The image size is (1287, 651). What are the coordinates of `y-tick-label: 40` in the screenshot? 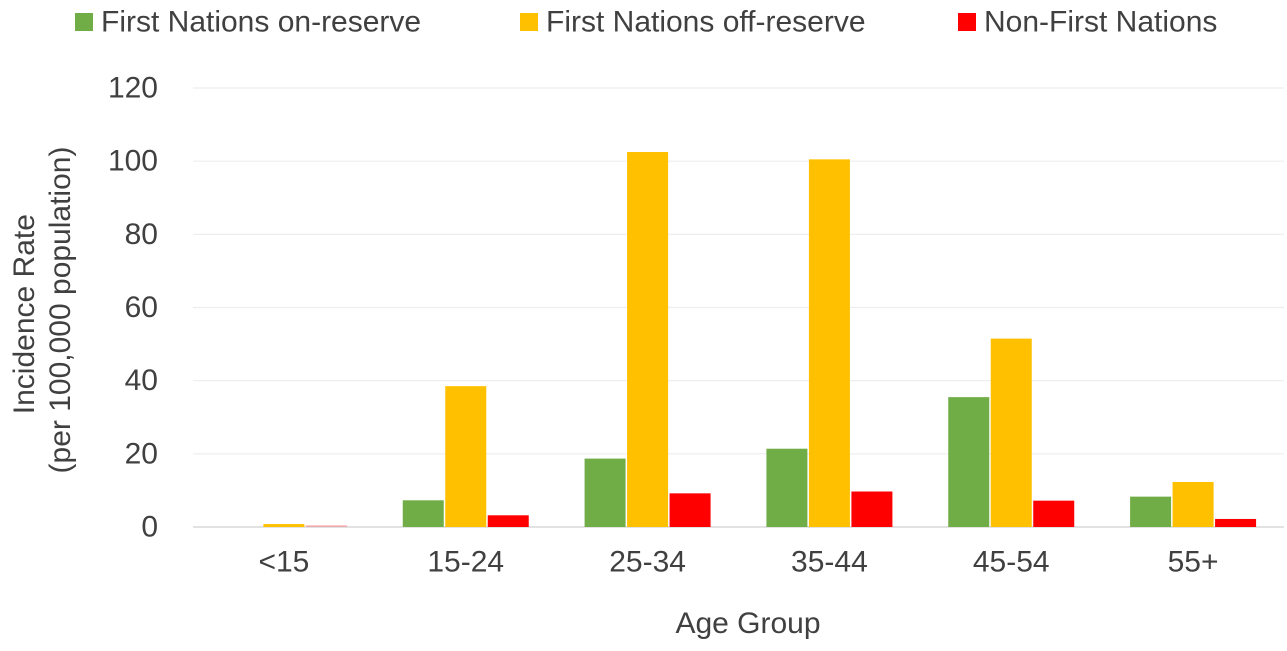 It's located at (141, 380).